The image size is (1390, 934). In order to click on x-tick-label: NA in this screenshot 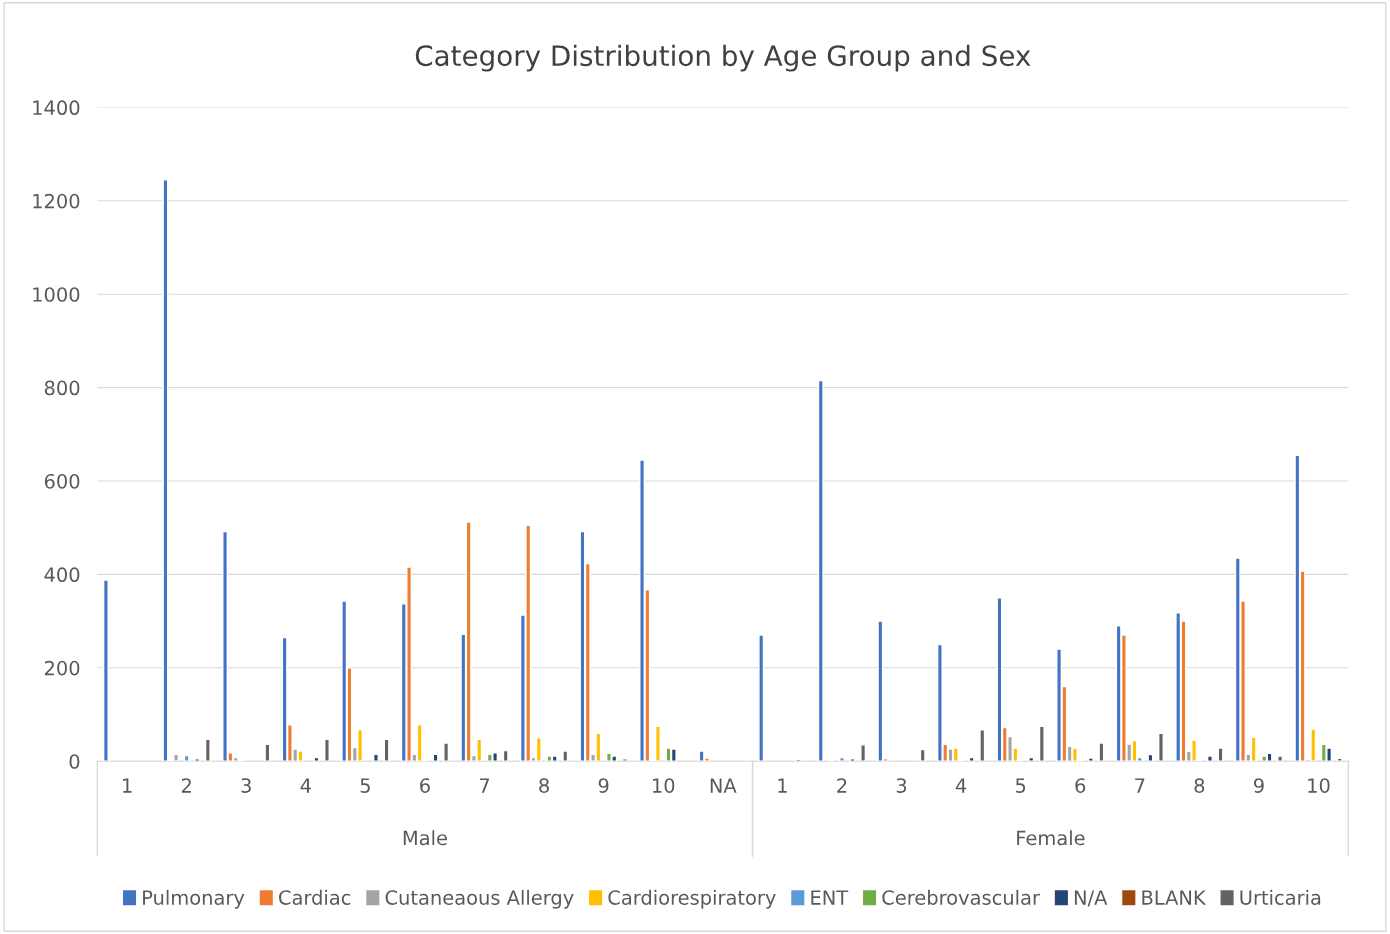, I will do `click(723, 785)`.